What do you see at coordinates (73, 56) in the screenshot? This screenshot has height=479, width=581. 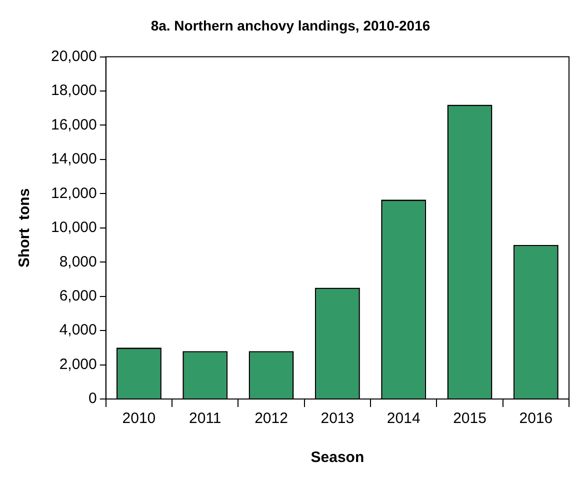 I see `y-tick-label: 20,000` at bounding box center [73, 56].